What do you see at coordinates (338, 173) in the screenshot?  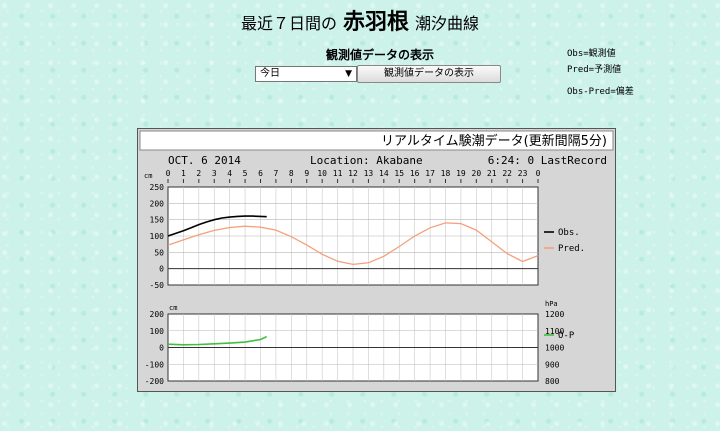 I see `x-tick-label: 11` at bounding box center [338, 173].